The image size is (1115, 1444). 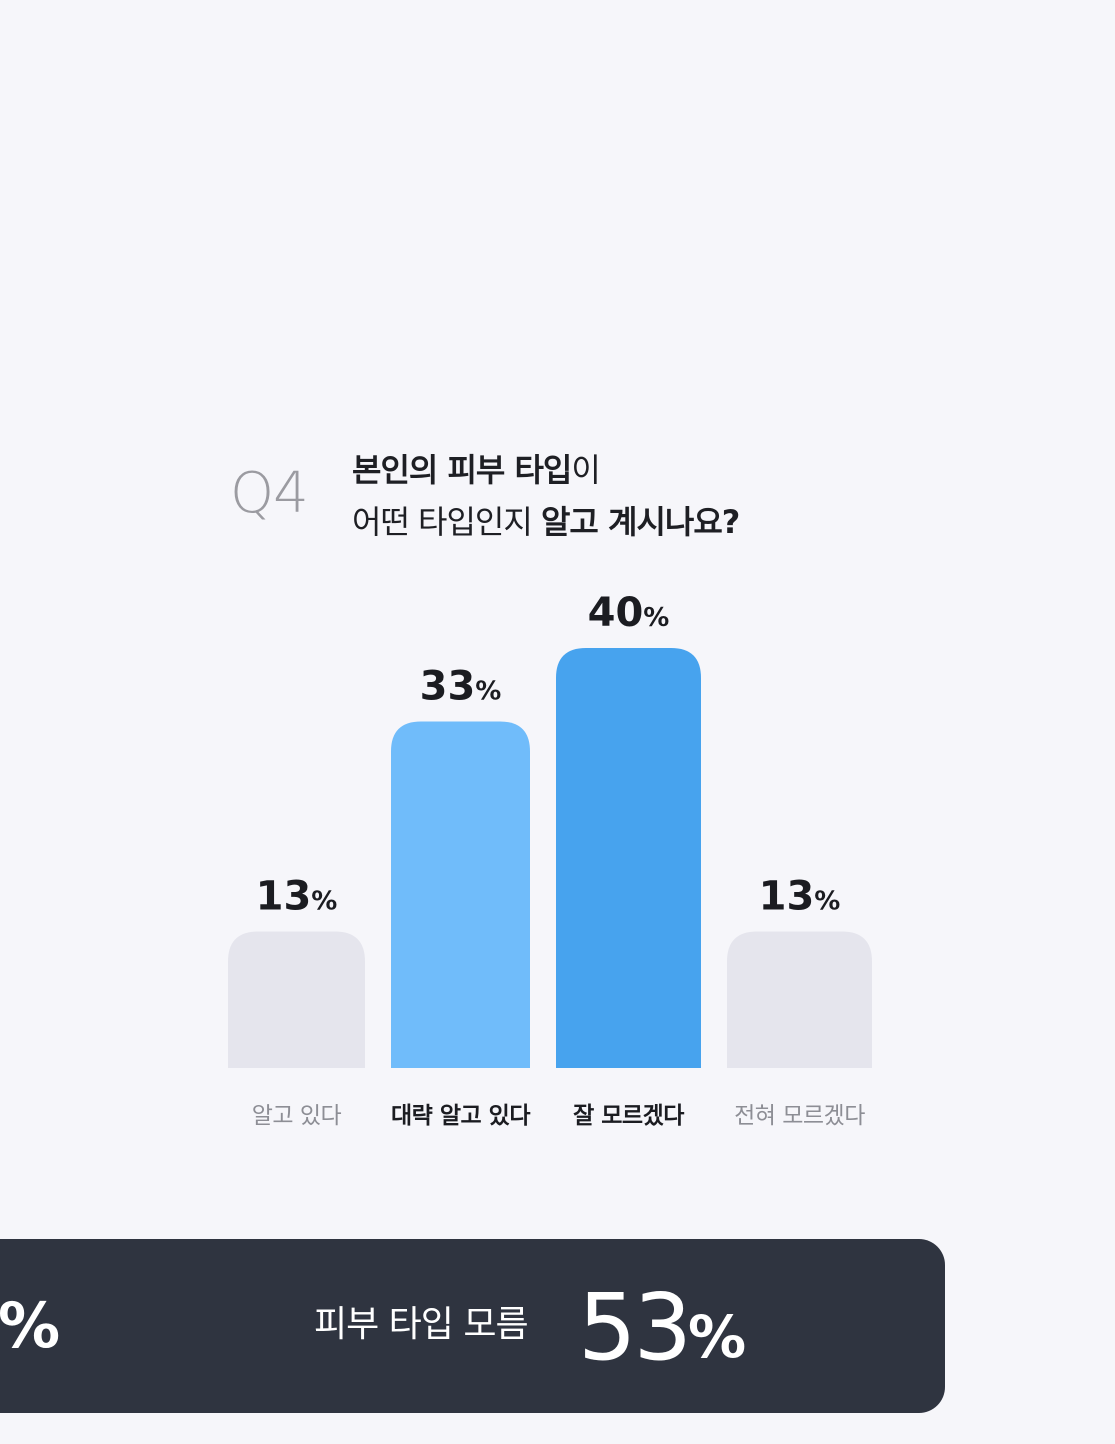 I want to click on summary-banner: % 피부 타입 모름 53 %, so click(x=472, y=1326).